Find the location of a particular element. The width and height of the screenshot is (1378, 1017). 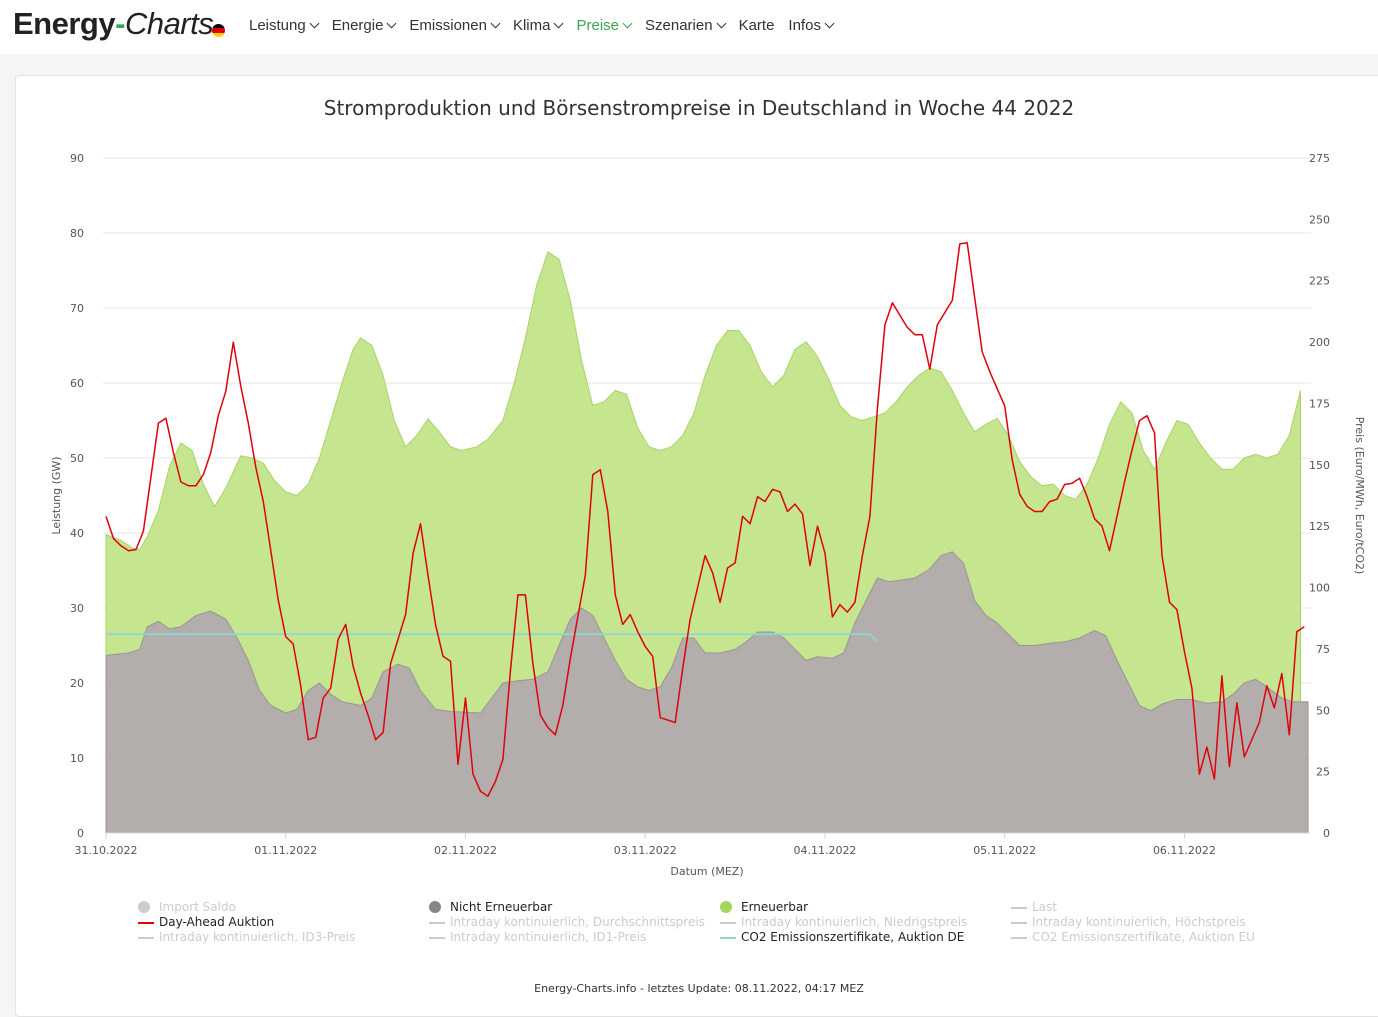

nav-item-leistung: Leistung is located at coordinates (284, 25).